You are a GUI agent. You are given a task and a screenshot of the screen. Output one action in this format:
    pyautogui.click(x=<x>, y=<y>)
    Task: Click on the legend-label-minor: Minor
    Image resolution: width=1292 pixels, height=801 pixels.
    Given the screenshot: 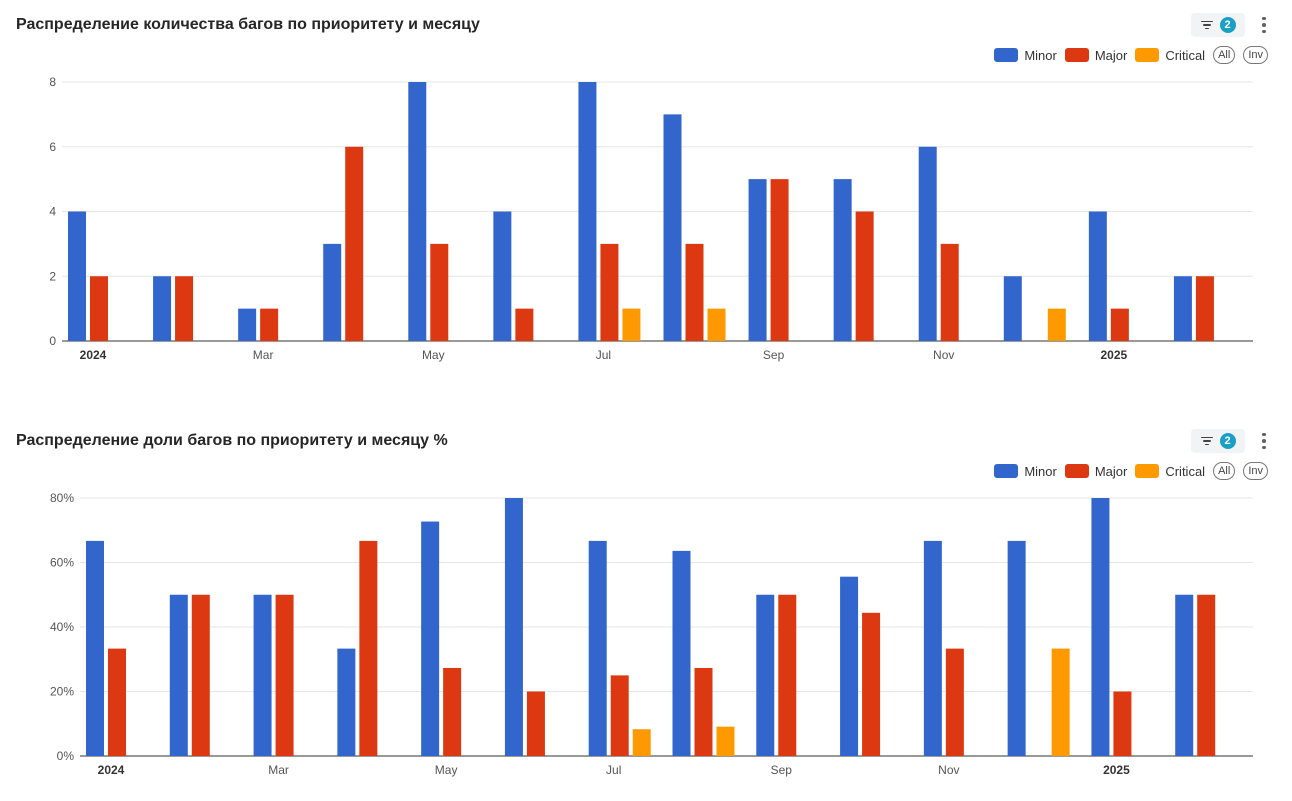 What is the action you would take?
    pyautogui.click(x=1040, y=471)
    